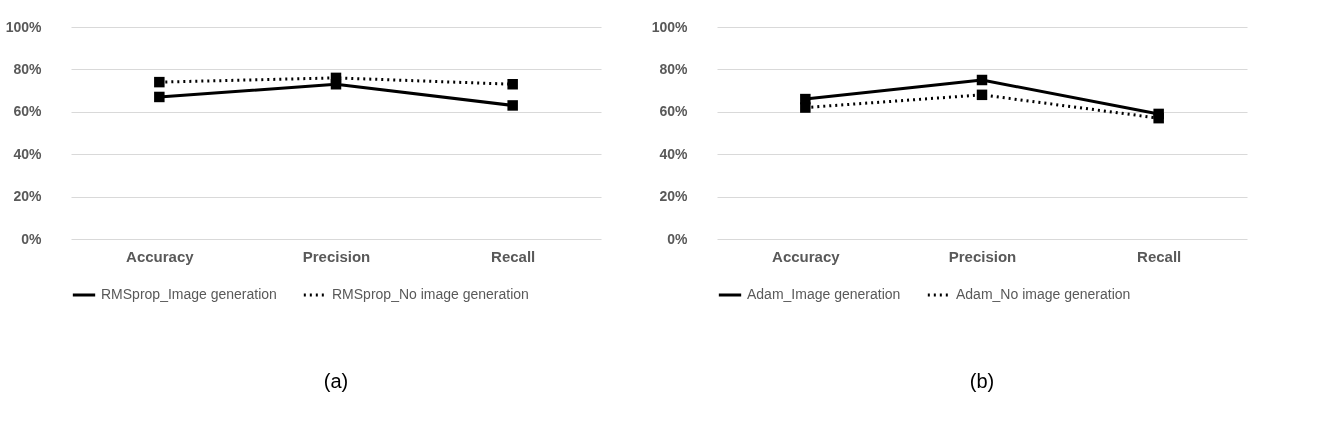  I want to click on text: (a), so click(336, 381).